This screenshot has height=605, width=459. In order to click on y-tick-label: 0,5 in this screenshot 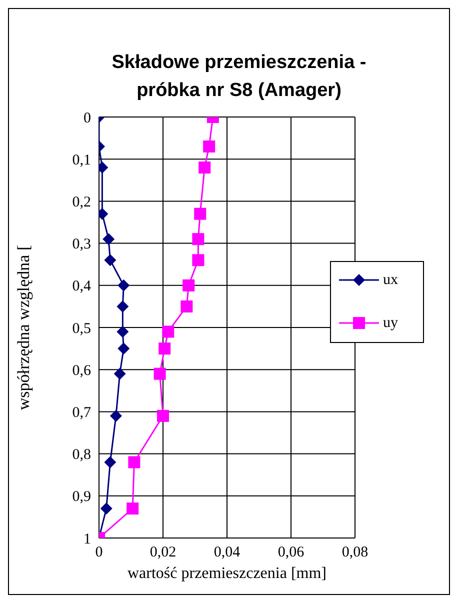, I will do `click(81, 328)`.